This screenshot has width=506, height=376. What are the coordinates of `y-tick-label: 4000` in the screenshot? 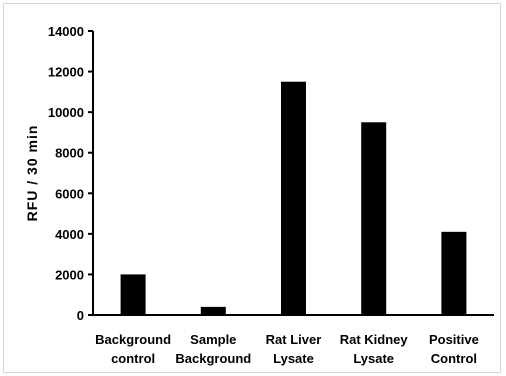 It's located at (69, 234).